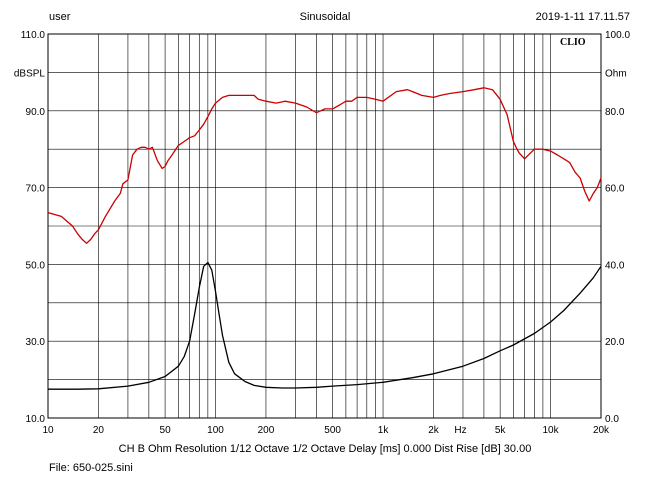  Describe the element at coordinates (36, 265) in the screenshot. I see `y-left-tick-label: 50.0` at that location.